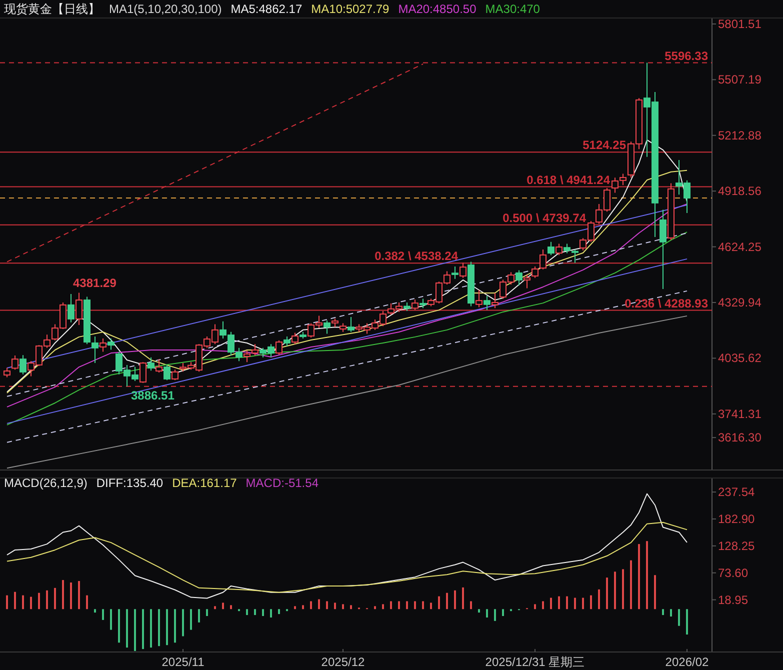 Image resolution: width=783 pixels, height=670 pixels. Describe the element at coordinates (266, 9) in the screenshot. I see `text: MA5:4862.17` at that location.